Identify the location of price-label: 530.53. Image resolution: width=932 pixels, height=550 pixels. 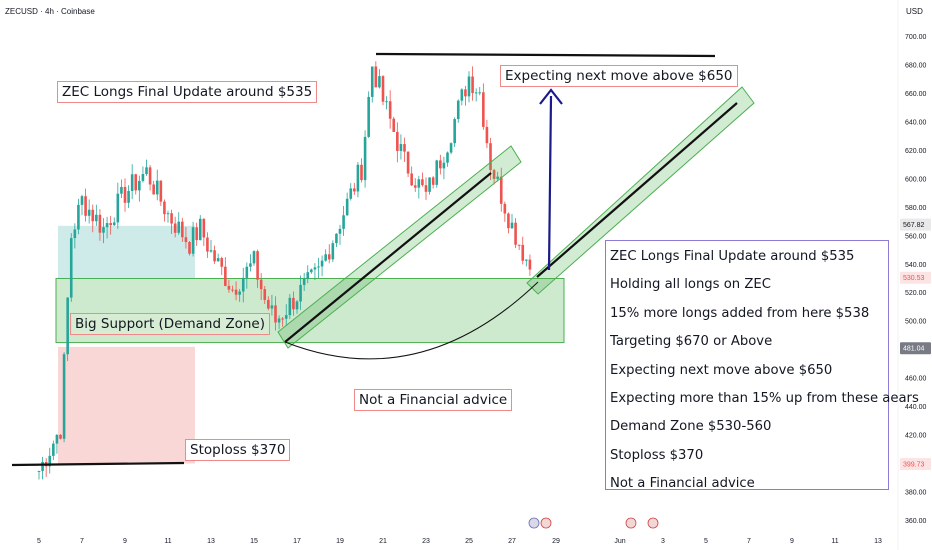
(914, 278).